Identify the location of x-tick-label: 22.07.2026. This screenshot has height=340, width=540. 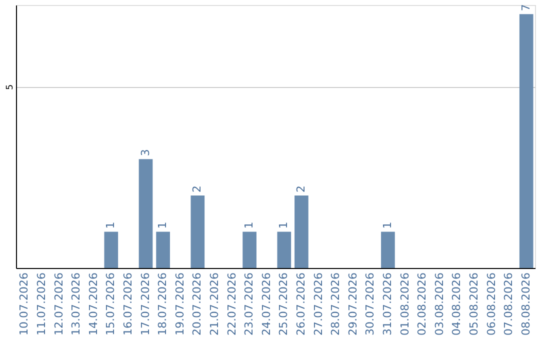
(231, 304).